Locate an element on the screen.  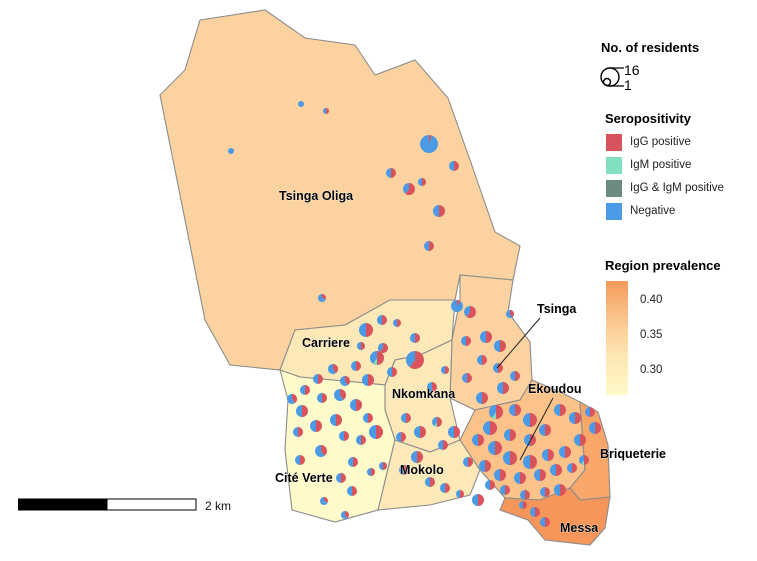
label-ekoudou: Ekoudou is located at coordinates (554, 389).